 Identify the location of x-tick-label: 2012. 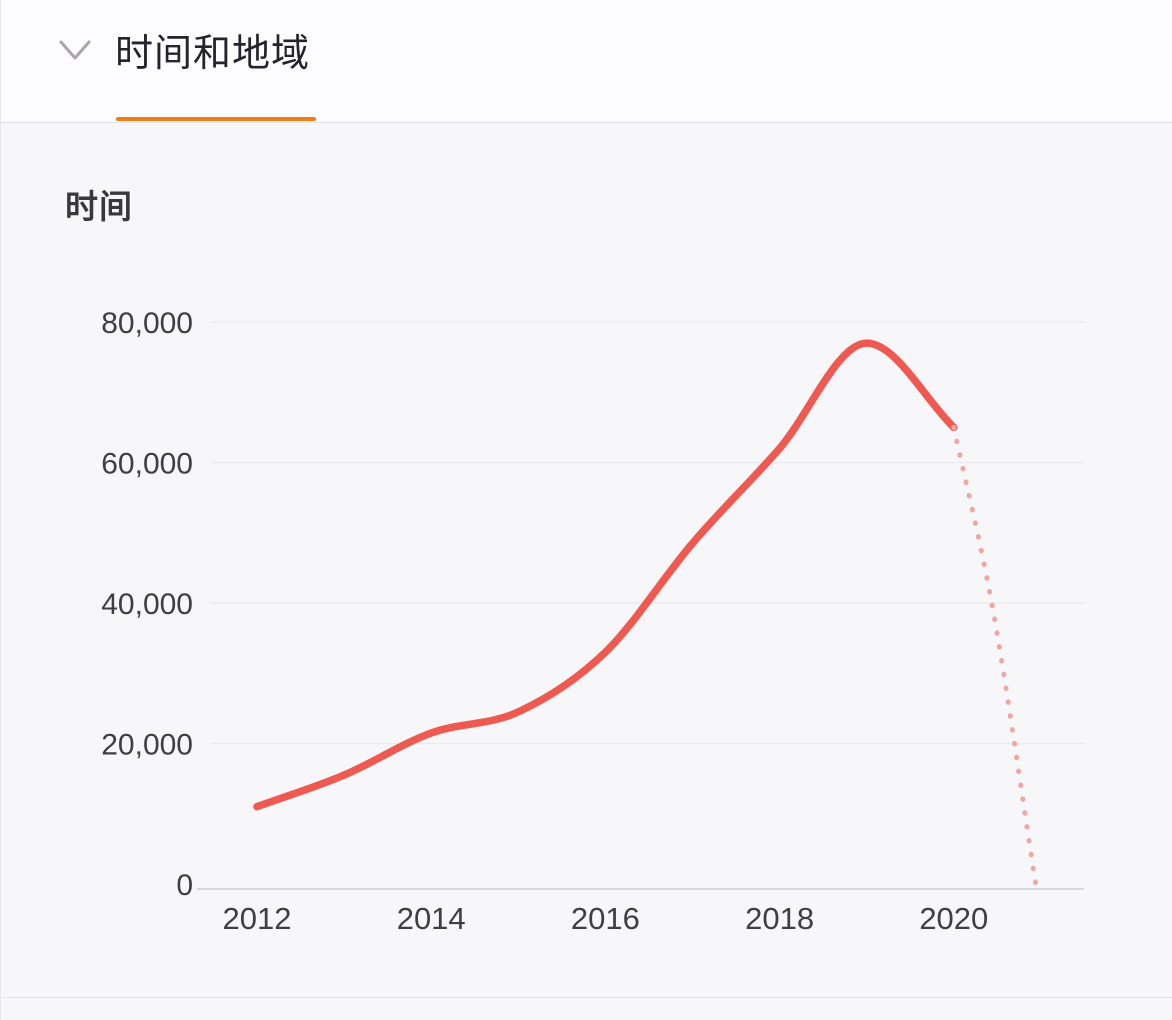
(257, 918).